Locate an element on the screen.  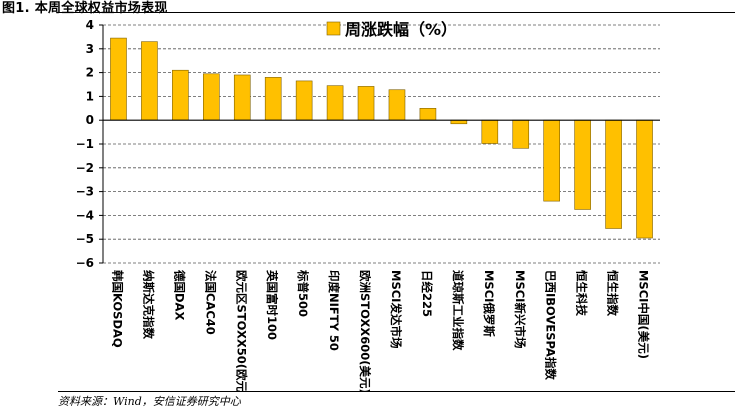
category-label: 英国富时100 is located at coordinates (272, 304).